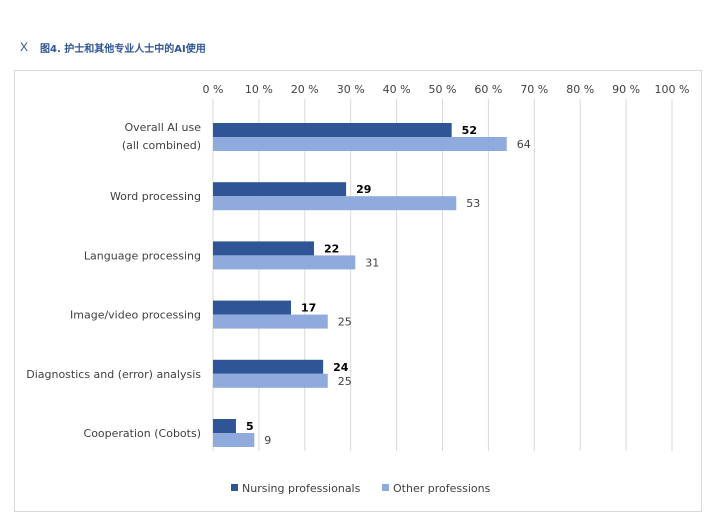  I want to click on x-tick-label: 90 %, so click(626, 89).